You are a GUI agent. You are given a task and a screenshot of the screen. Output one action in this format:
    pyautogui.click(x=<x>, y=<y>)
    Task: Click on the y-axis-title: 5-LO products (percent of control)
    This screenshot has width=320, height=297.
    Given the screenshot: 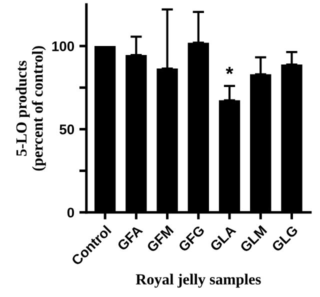 What is the action you would take?
    pyautogui.click(x=31, y=108)
    